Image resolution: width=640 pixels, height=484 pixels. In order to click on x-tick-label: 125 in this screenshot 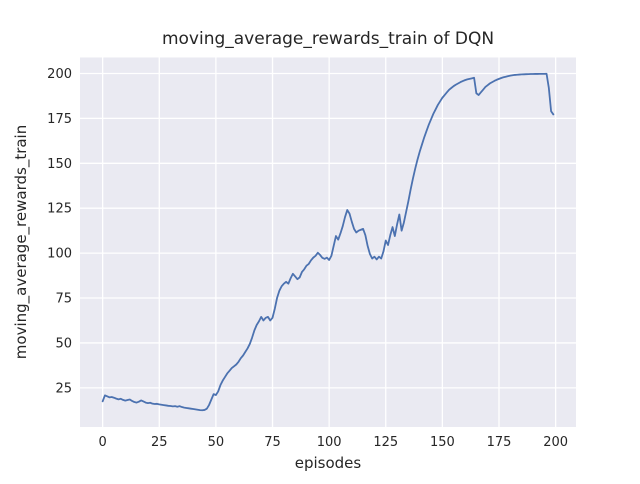, I will do `click(385, 442)`.